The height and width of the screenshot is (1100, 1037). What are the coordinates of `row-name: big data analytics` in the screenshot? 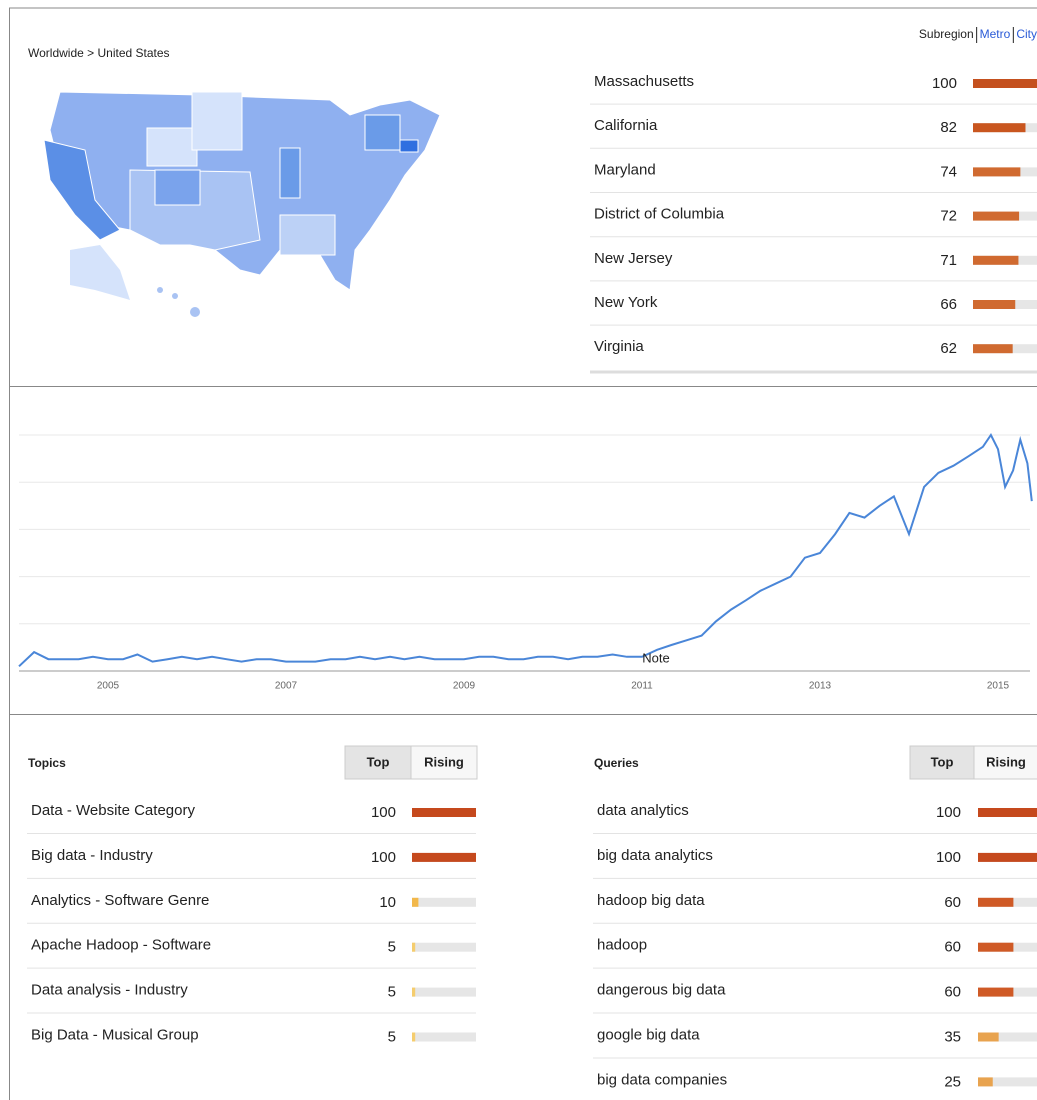 It's located at (655, 855).